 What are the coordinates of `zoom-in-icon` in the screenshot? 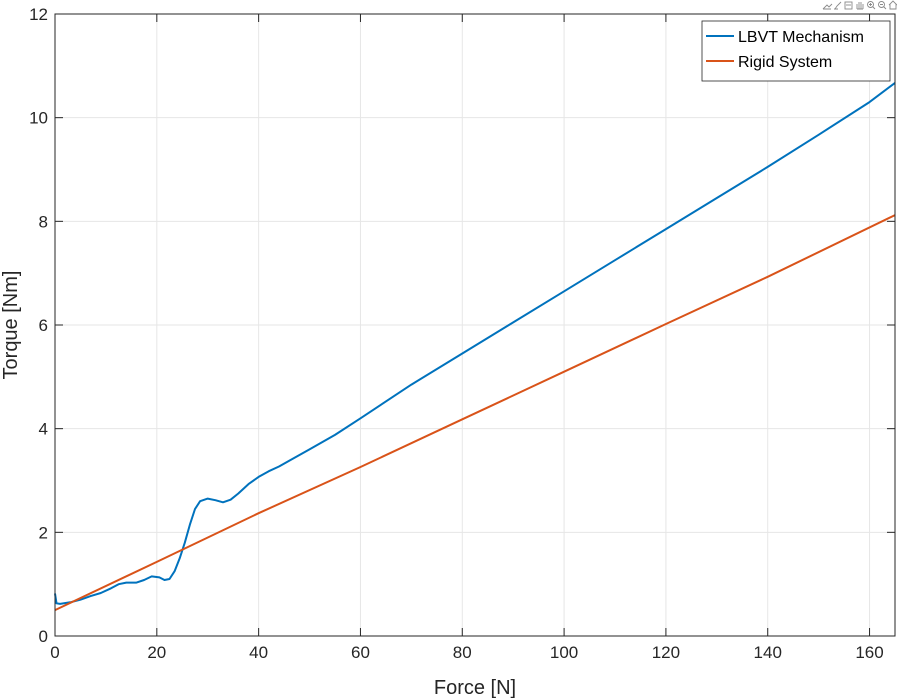 It's located at (871, 5).